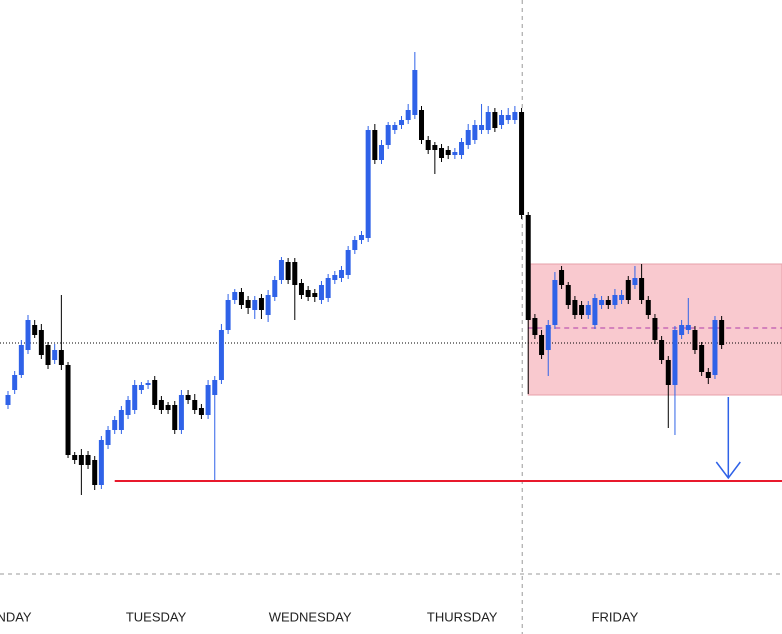 The height and width of the screenshot is (634, 782). Describe the element at coordinates (615, 616) in the screenshot. I see `x-tick-label: FRIDAY` at that location.